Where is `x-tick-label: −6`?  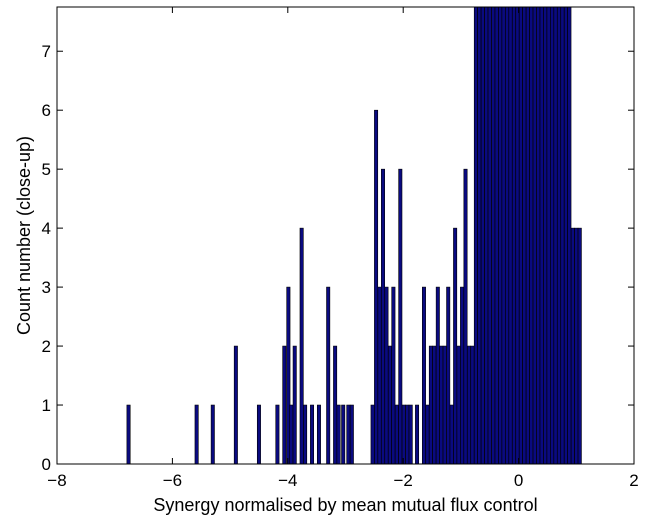
x-tick-label: −6 is located at coordinates (172, 480).